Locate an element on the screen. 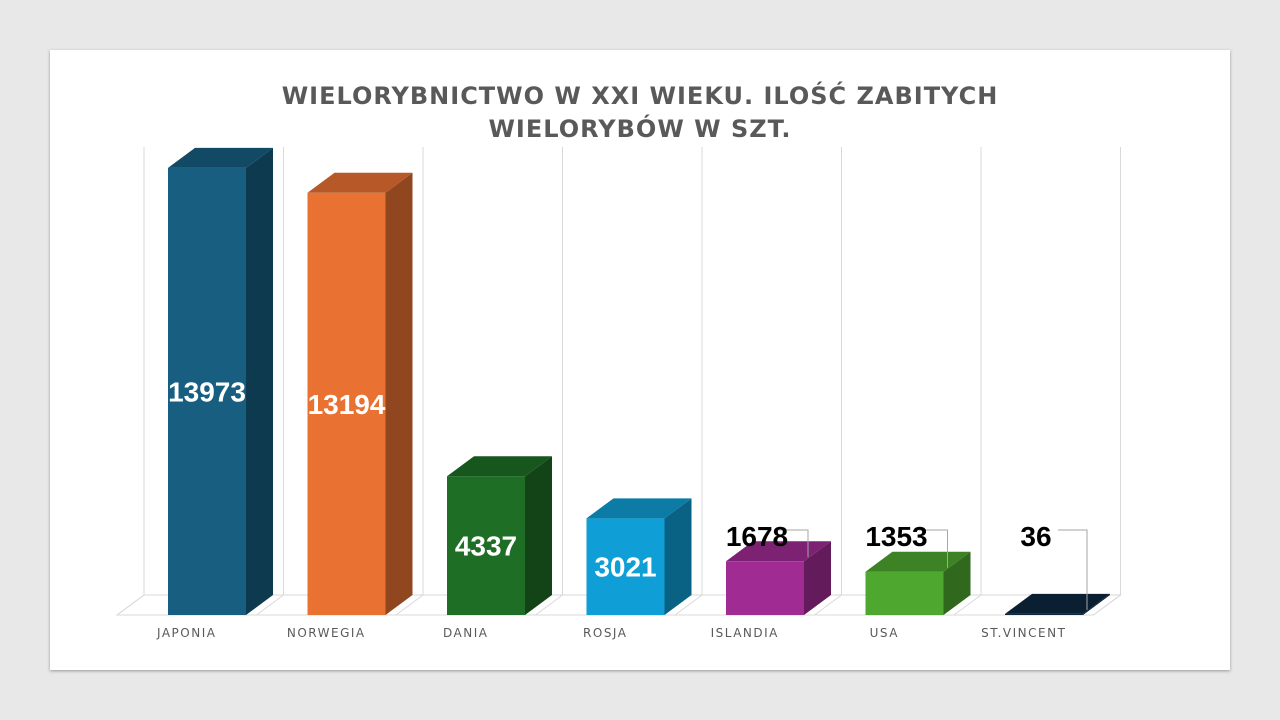 The height and width of the screenshot is (720, 1280). data-label: 1678 is located at coordinates (757, 536).